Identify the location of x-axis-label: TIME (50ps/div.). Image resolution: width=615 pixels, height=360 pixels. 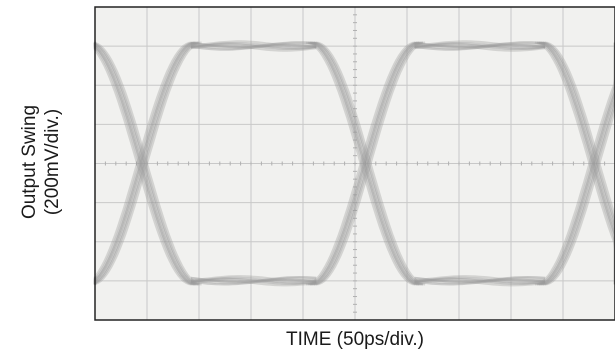
(355, 339).